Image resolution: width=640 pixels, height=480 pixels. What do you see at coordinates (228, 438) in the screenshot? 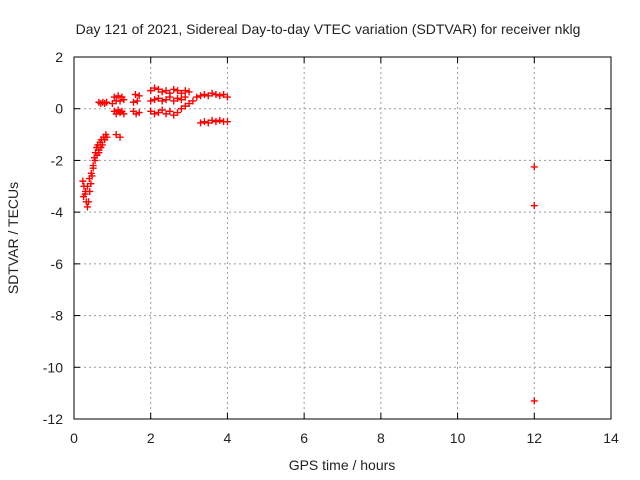
I see `x-tick-label: 4` at bounding box center [228, 438].